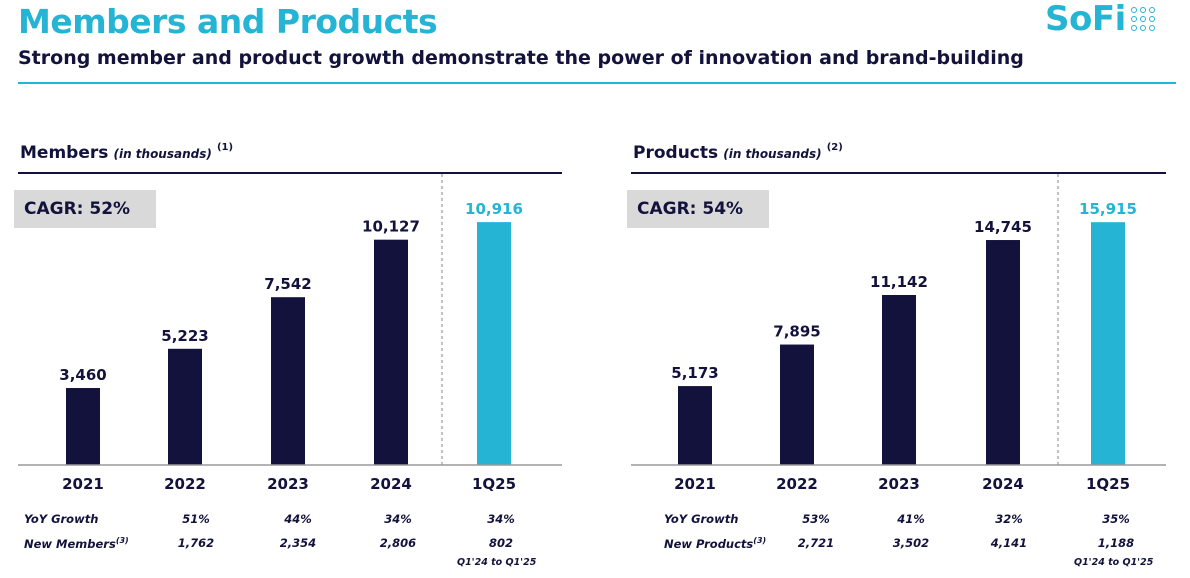 The image size is (1190, 578). What do you see at coordinates (676, 153) in the screenshot?
I see `products-title: Products` at bounding box center [676, 153].